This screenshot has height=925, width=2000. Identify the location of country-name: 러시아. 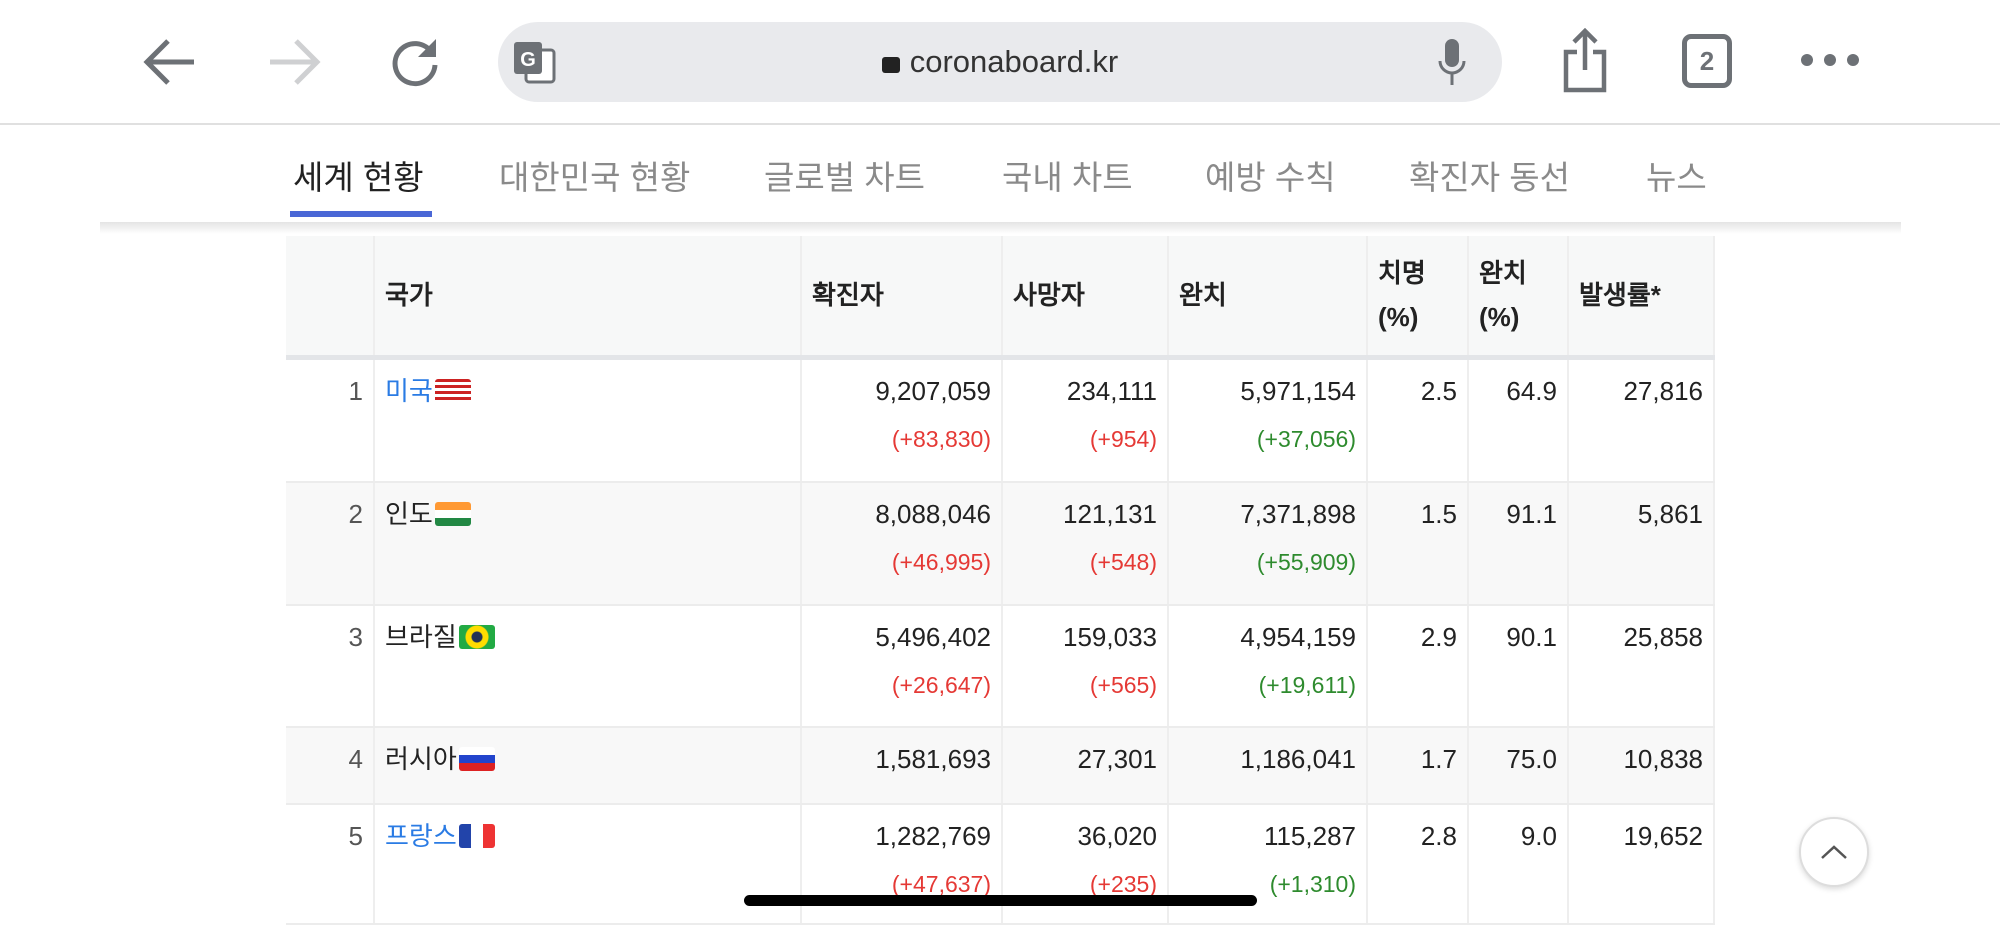
(421, 759).